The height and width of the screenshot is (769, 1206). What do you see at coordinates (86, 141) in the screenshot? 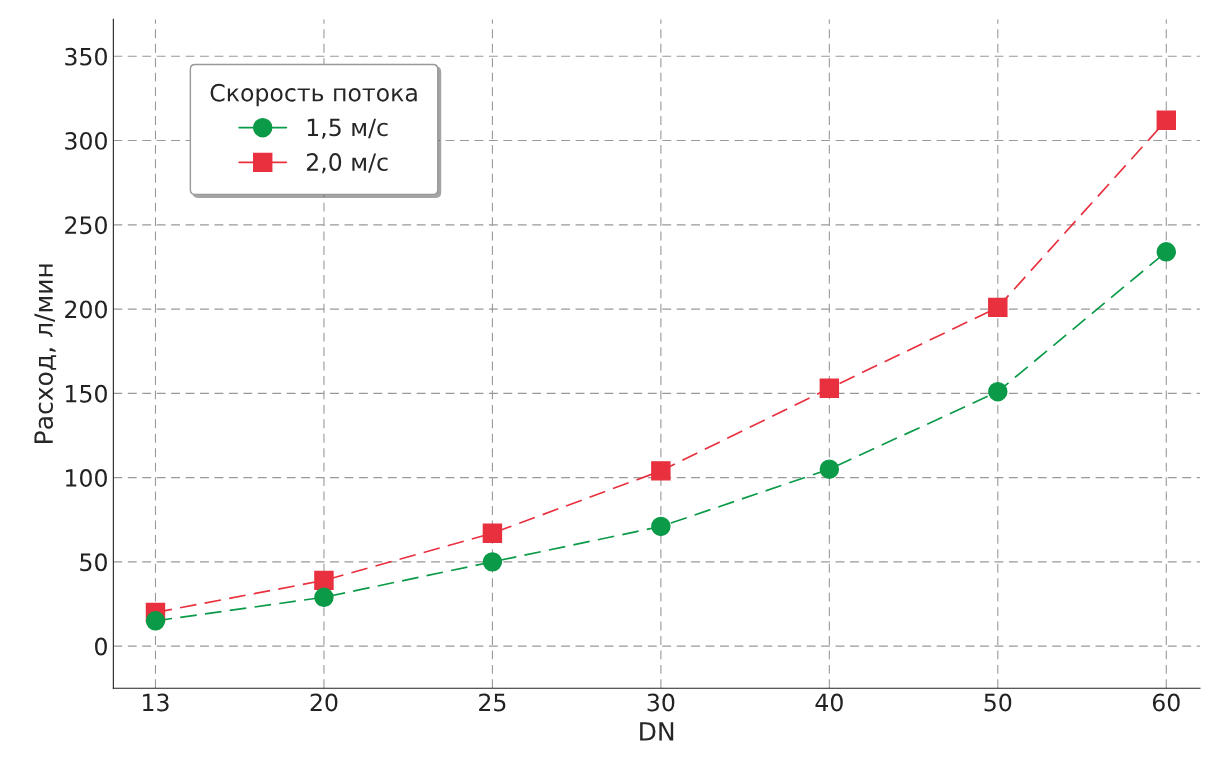
I see `y-tick-label: 300` at bounding box center [86, 141].